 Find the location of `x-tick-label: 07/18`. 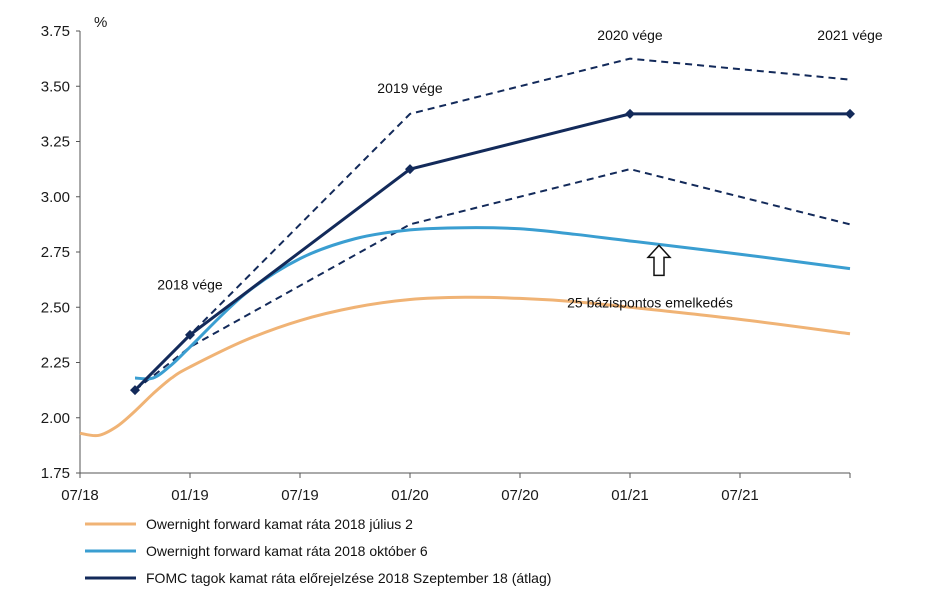

x-tick-label: 07/18 is located at coordinates (80, 495).